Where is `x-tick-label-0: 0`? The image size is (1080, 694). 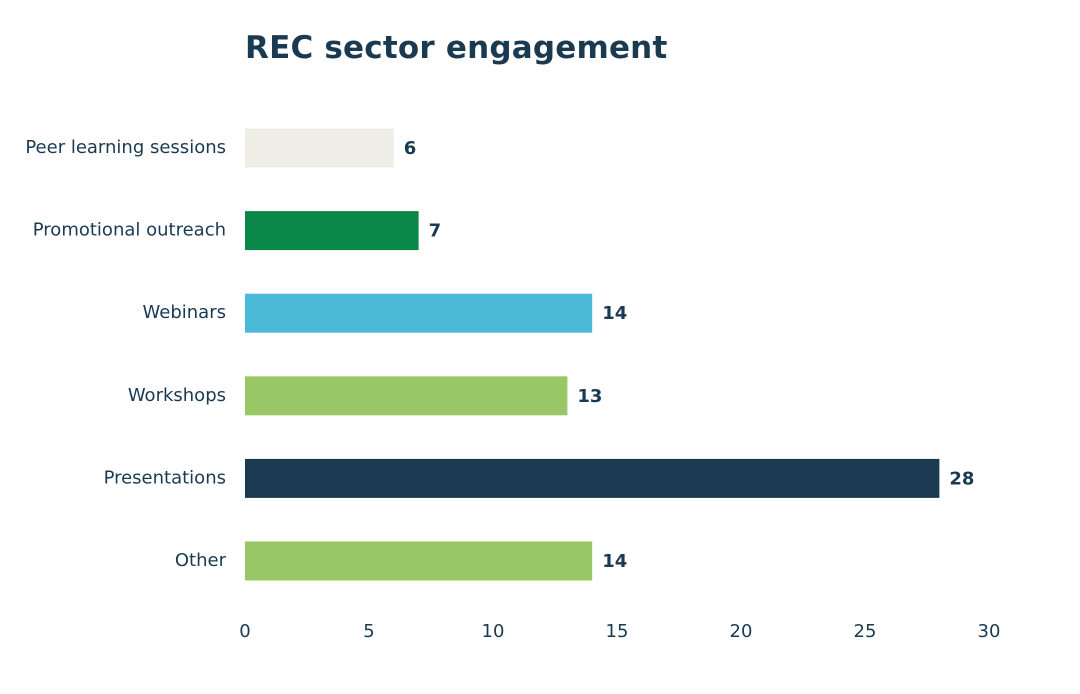 x-tick-label-0: 0 is located at coordinates (244, 631).